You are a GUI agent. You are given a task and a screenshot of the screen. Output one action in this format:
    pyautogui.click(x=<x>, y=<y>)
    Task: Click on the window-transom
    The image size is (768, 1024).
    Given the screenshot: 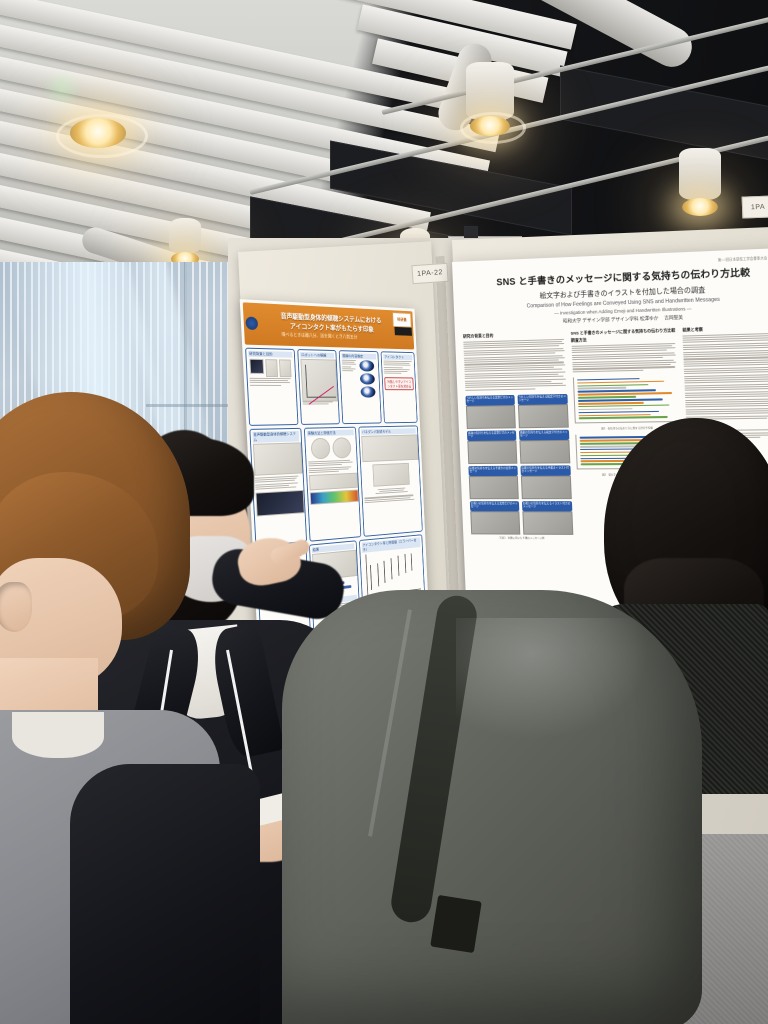 What is the action you would take?
    pyautogui.click(x=205, y=405)
    